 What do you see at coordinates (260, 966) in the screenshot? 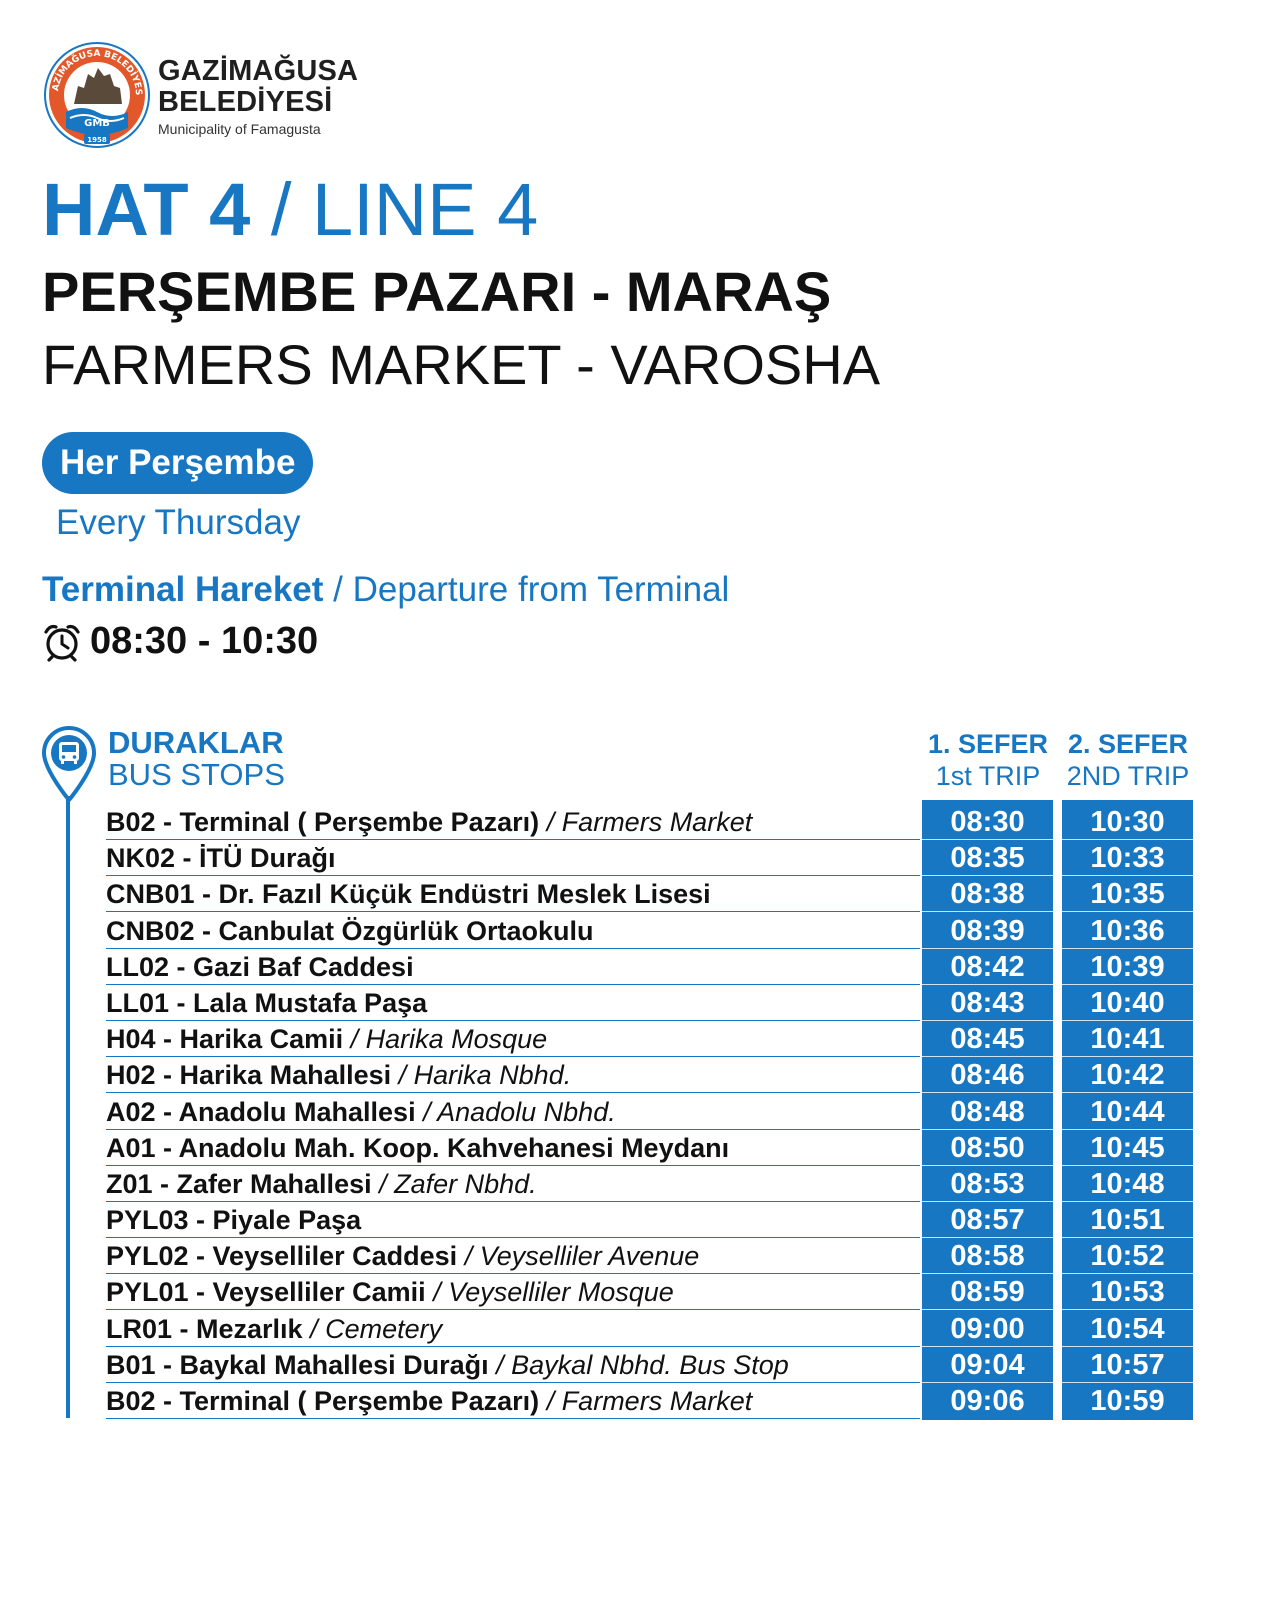
I see `stop-name: LL02 - Gazi Baf Caddesi` at bounding box center [260, 966].